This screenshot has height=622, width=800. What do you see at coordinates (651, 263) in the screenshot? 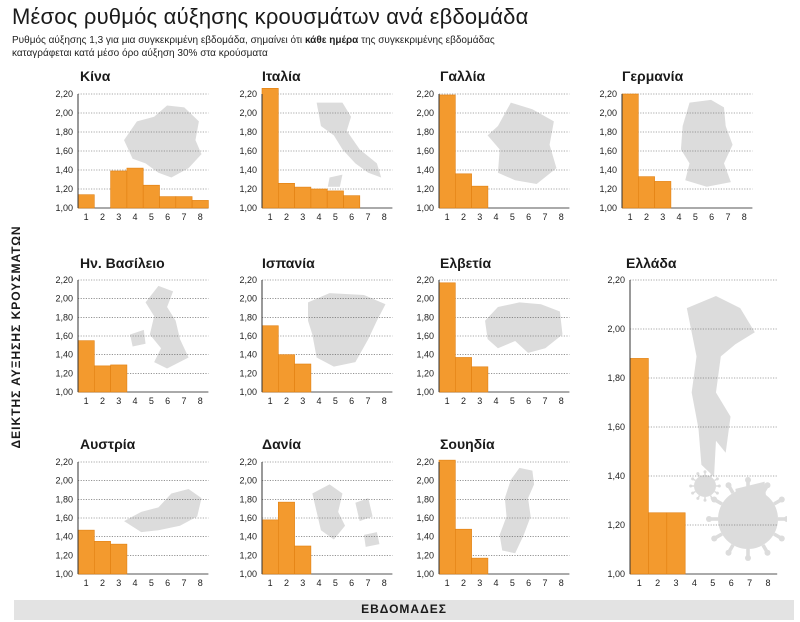
I see `country-title: Ελλάδα` at bounding box center [651, 263].